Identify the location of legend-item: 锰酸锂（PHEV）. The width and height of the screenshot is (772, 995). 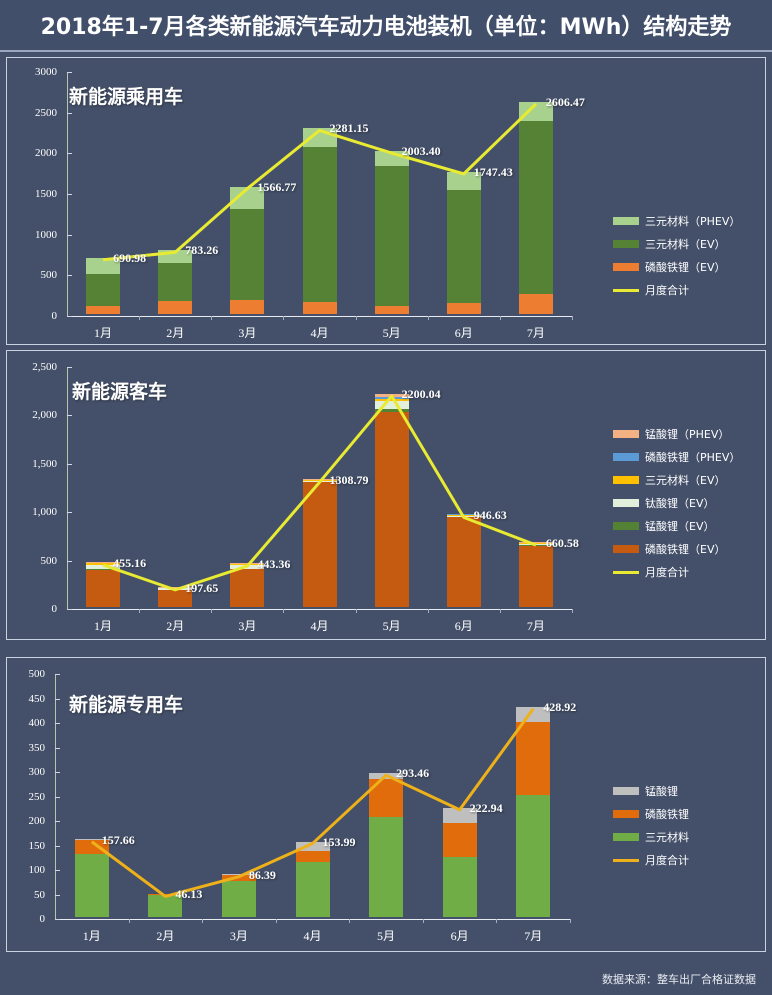
(676, 434).